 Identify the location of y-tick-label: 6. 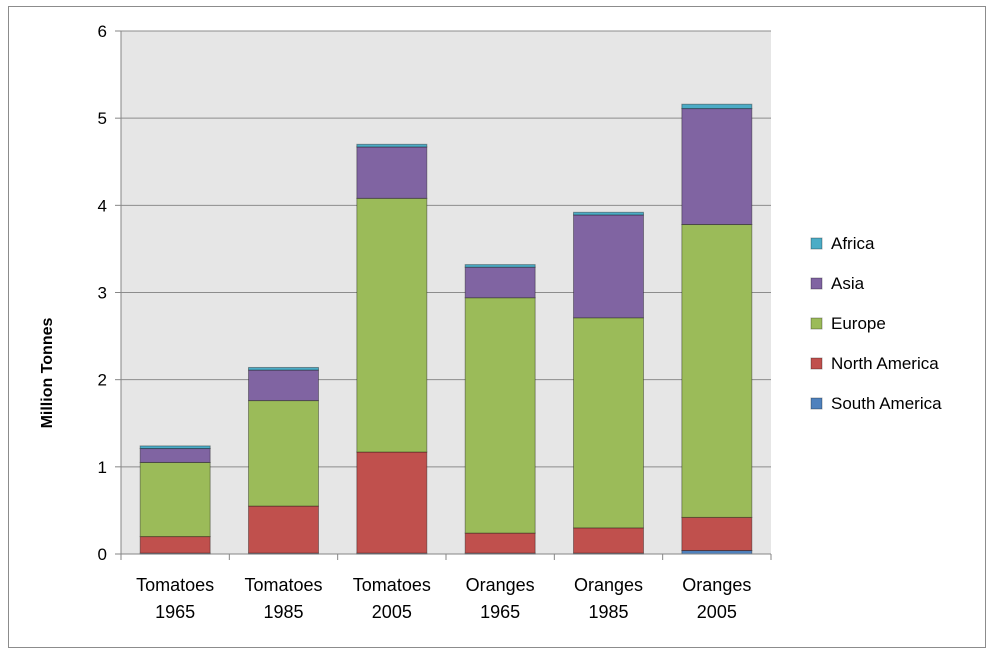
(102, 31).